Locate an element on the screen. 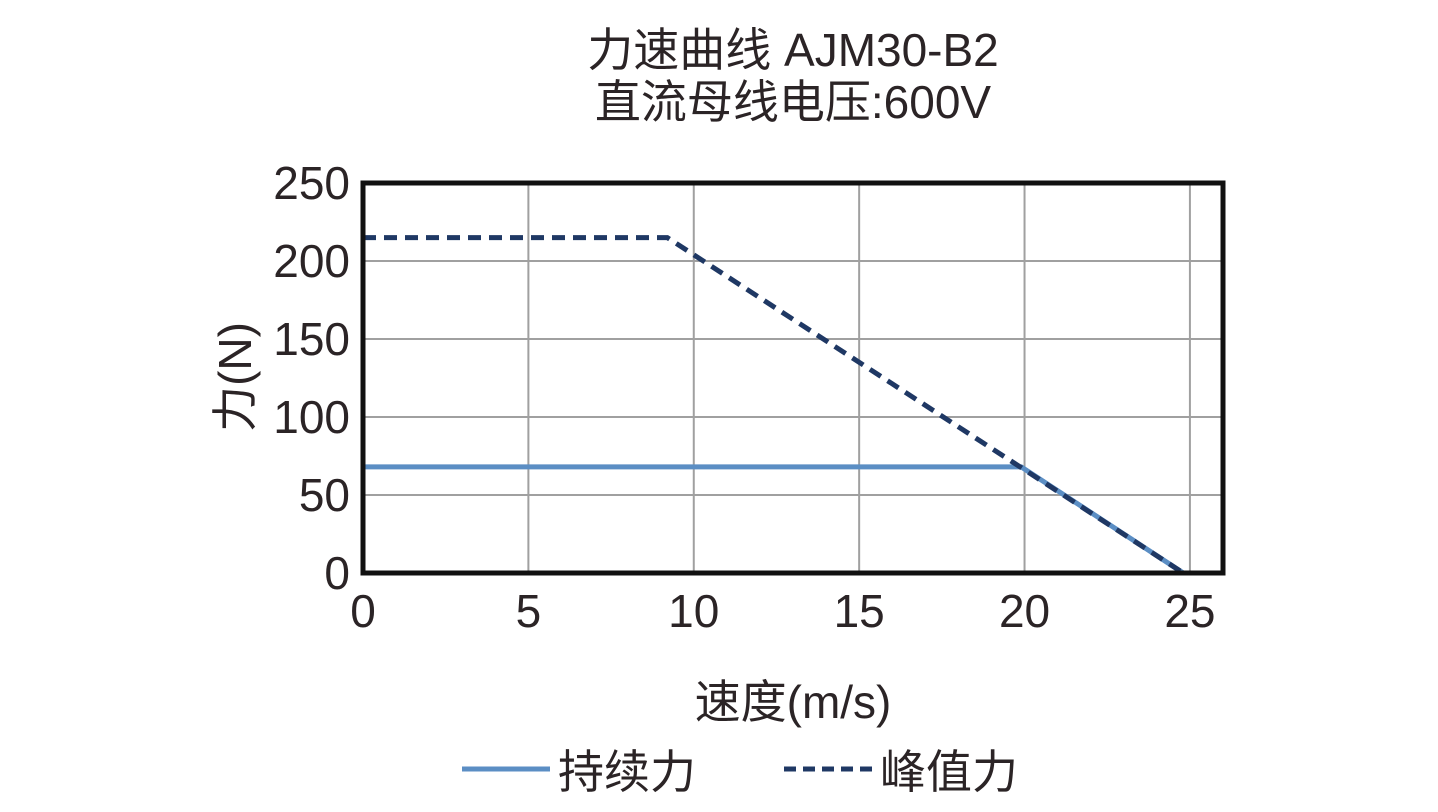 This screenshot has width=1438, height=812. chart-title: 力速曲线 AJM30-B2 直流母线电压:600V is located at coordinates (793, 76).